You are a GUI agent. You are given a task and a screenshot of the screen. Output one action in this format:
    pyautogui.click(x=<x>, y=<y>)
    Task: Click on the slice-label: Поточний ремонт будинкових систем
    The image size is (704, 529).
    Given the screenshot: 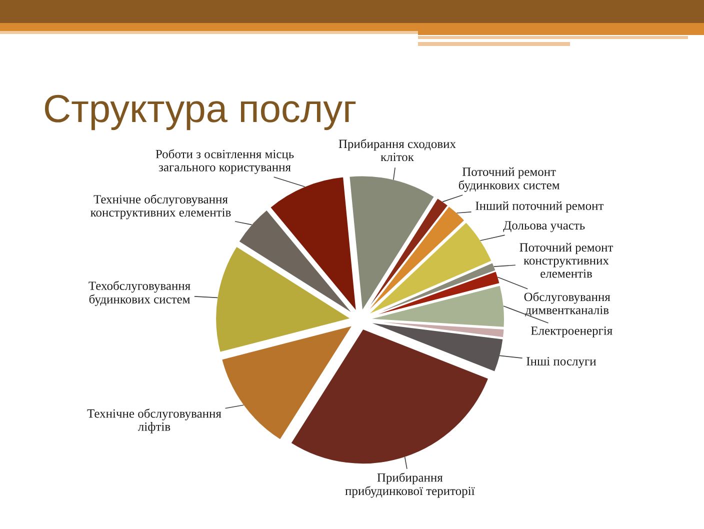 What is the action you would take?
    pyautogui.click(x=509, y=179)
    